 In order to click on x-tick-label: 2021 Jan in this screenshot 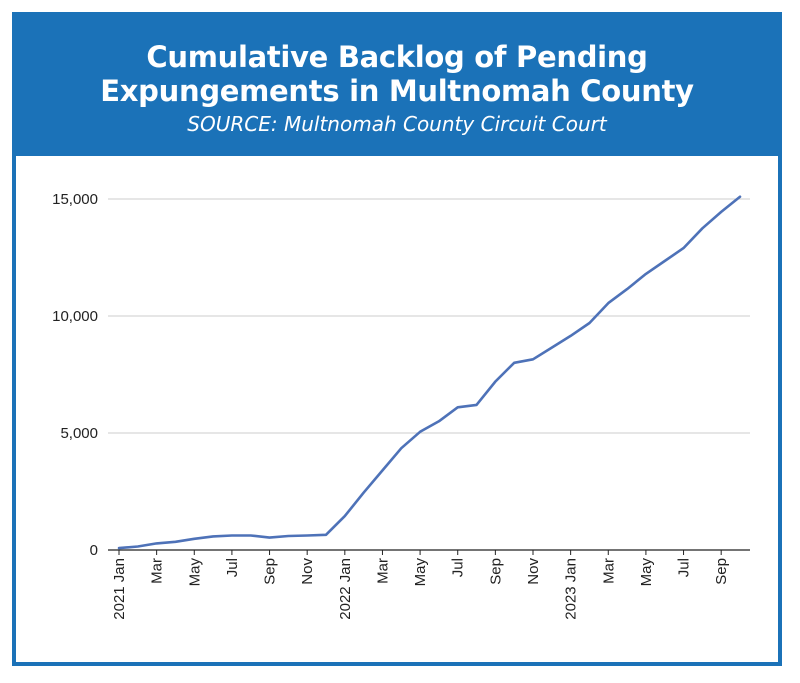, I will do `click(119, 589)`.